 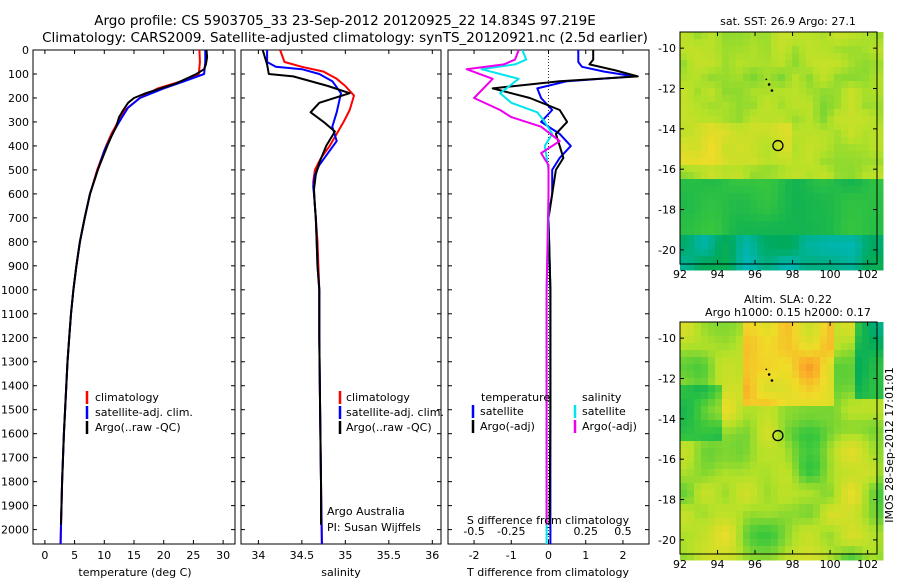 I want to click on legend-label-climatology: climatology, so click(x=127, y=397).